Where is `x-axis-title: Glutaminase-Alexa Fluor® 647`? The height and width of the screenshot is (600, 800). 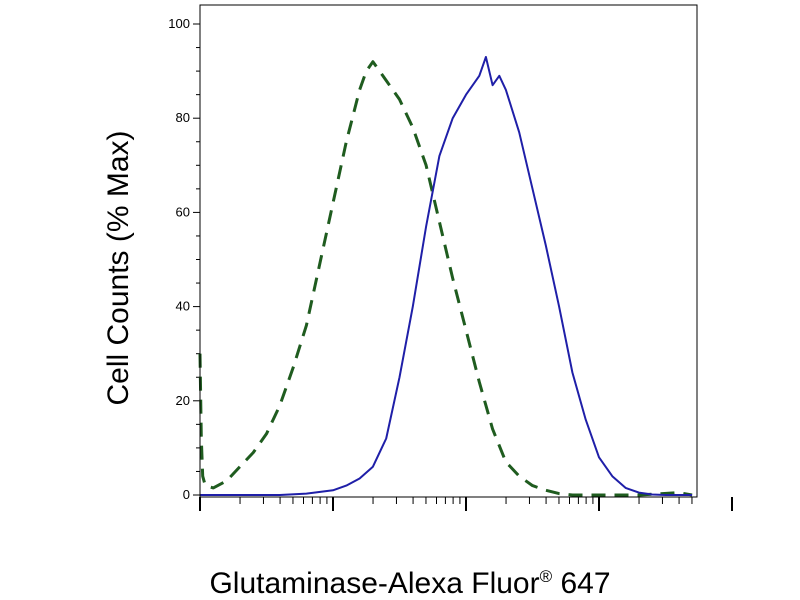
x-axis-title: Glutaminase-Alexa Fluor® 647 is located at coordinates (409, 583).